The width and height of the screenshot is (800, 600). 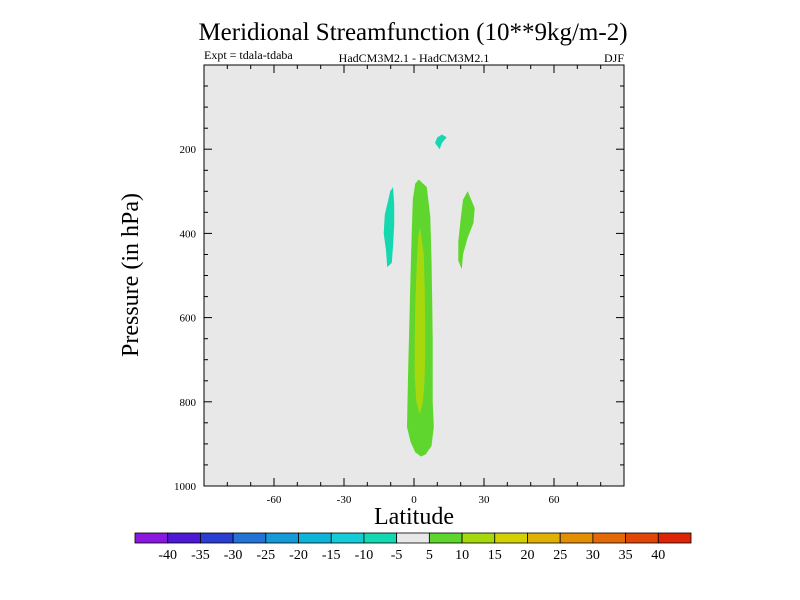 I want to click on x-axis-label: Latitude, so click(x=414, y=517).